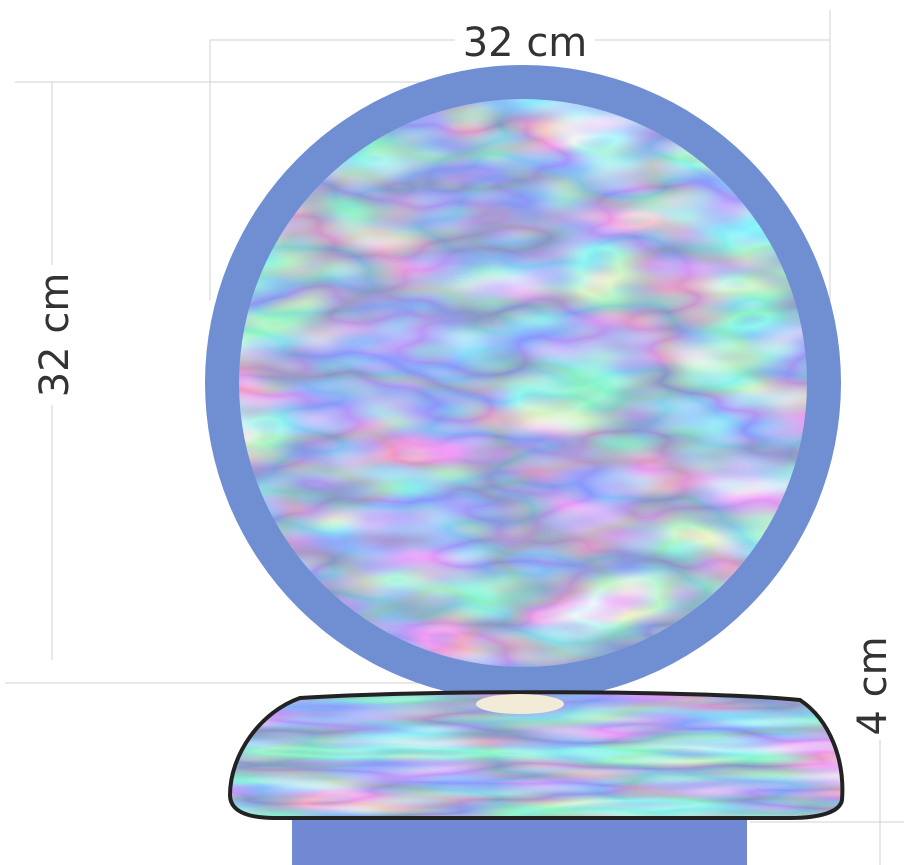 The height and width of the screenshot is (865, 904). I want to click on disc-height-label: 32 cm, so click(55, 335).